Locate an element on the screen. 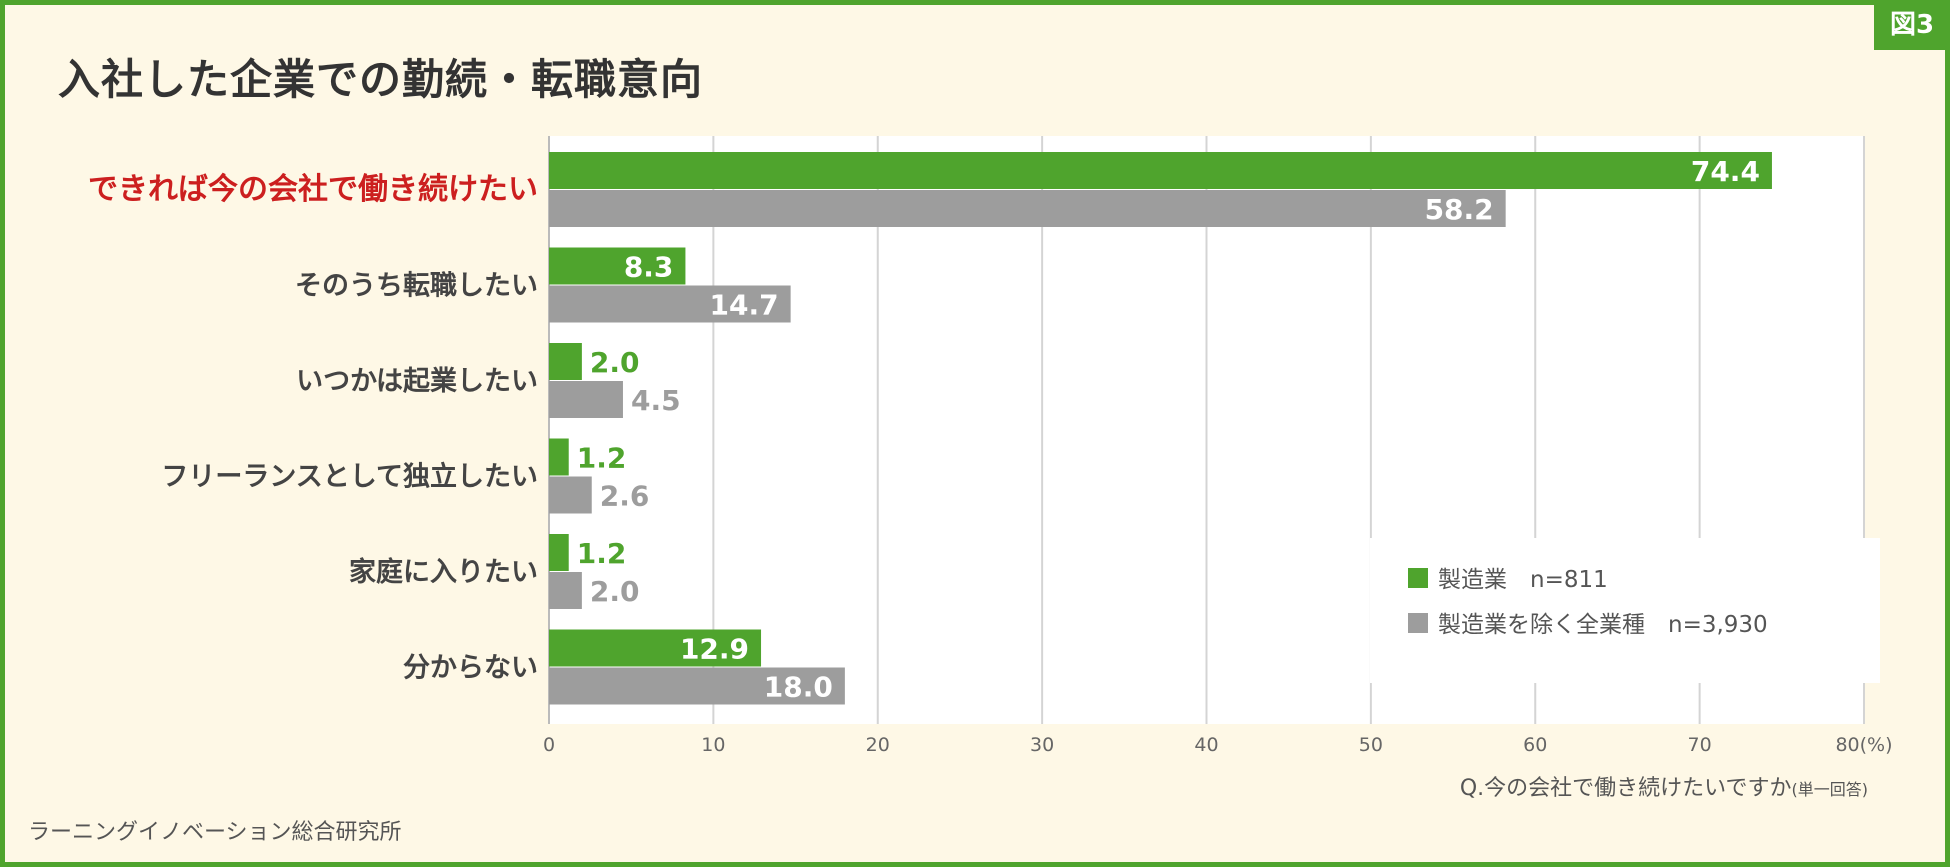 This screenshot has height=867, width=1950. category-label: できれば今の会社で働き続けたい is located at coordinates (313, 189).